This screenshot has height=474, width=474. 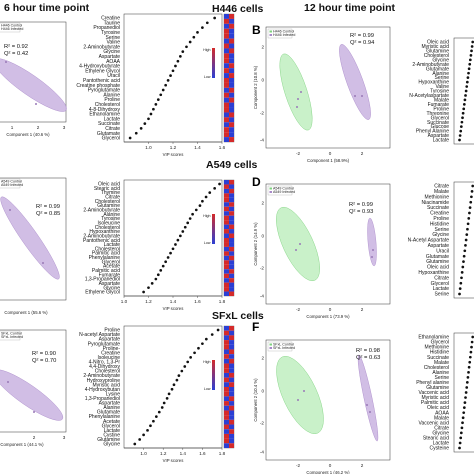 I want to click on metabolite-label: Acetate, so click(x=111, y=267).